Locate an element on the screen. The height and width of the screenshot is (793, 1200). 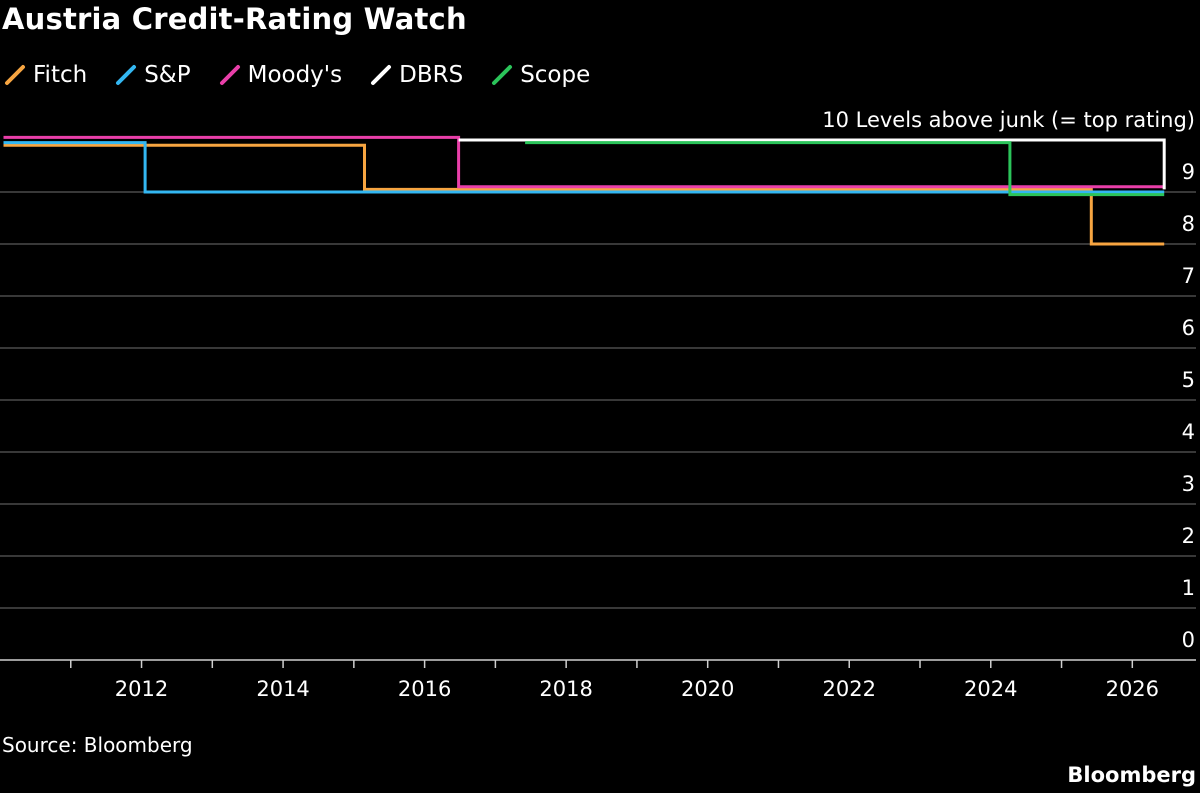
y-tick-label: 2 is located at coordinates (1188, 536).